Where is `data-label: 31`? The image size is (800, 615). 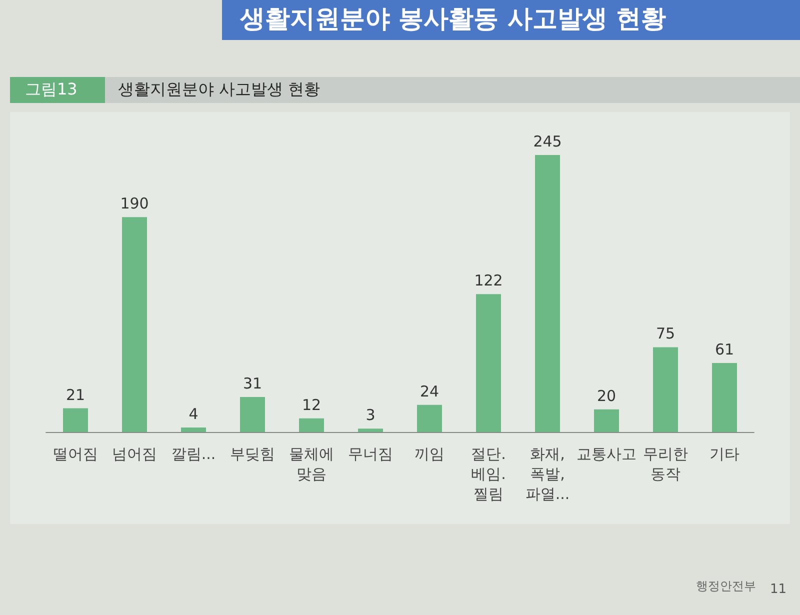 data-label: 31 is located at coordinates (252, 383).